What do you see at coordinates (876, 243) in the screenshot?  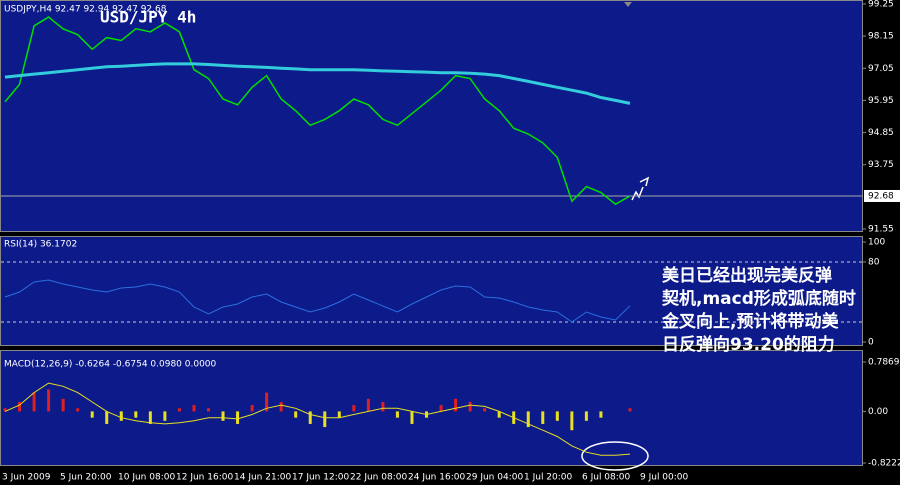 I see `y-tick-label: 100` at bounding box center [876, 243].